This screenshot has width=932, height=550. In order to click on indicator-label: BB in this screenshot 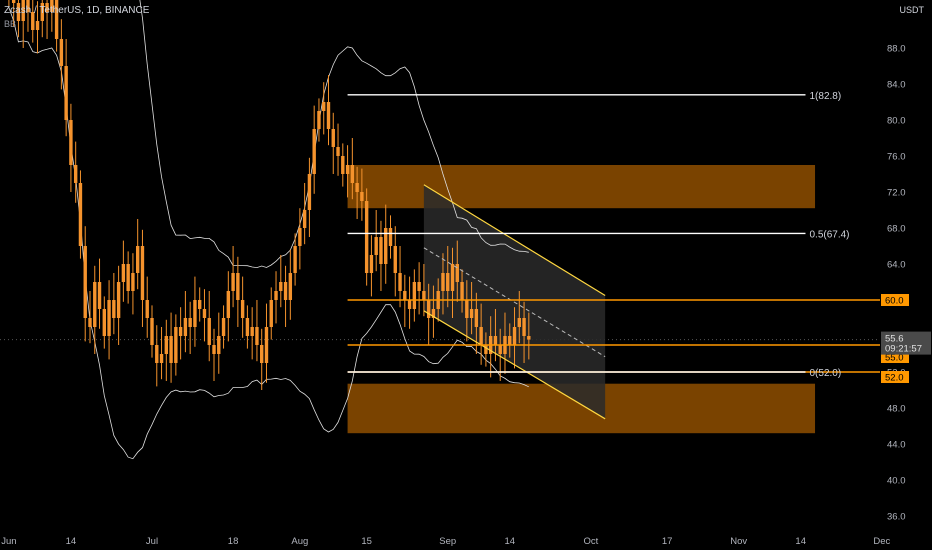, I will do `click(10, 24)`.